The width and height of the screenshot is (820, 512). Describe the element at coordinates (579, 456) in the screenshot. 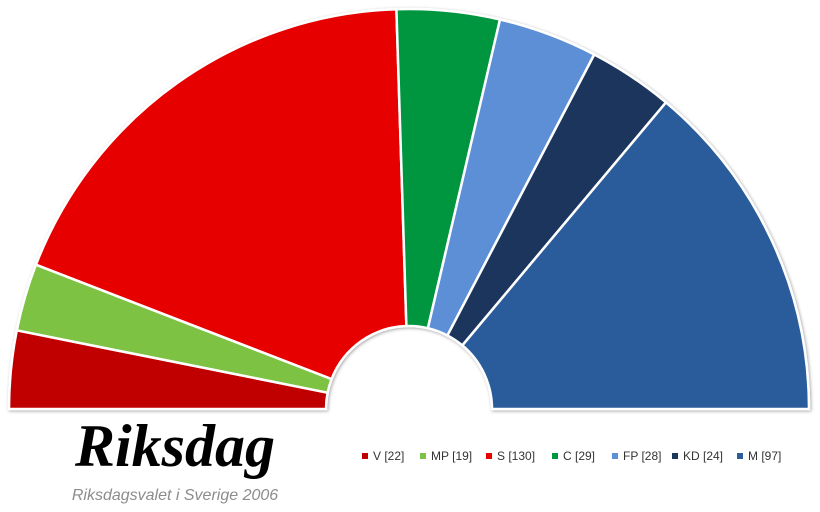

I see `legend-label: C [29]` at that location.